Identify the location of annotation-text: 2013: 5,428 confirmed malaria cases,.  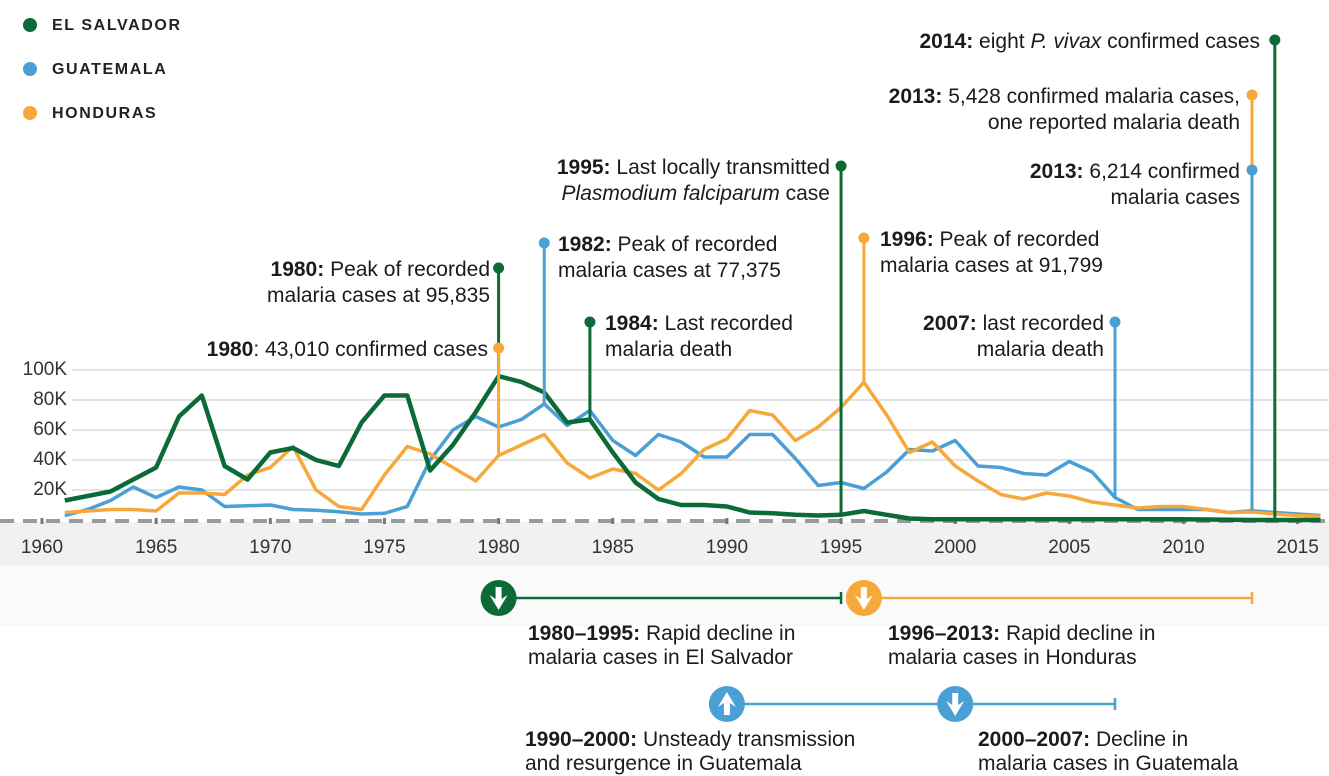
(1064, 96).